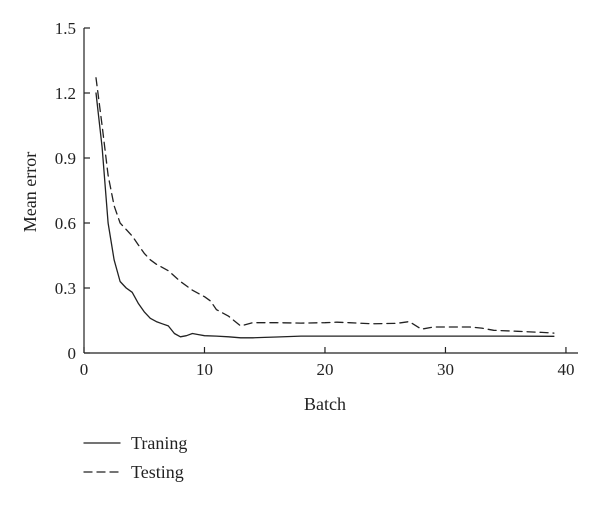  What do you see at coordinates (565, 369) in the screenshot?
I see `x-tick-label: 40` at bounding box center [565, 369].